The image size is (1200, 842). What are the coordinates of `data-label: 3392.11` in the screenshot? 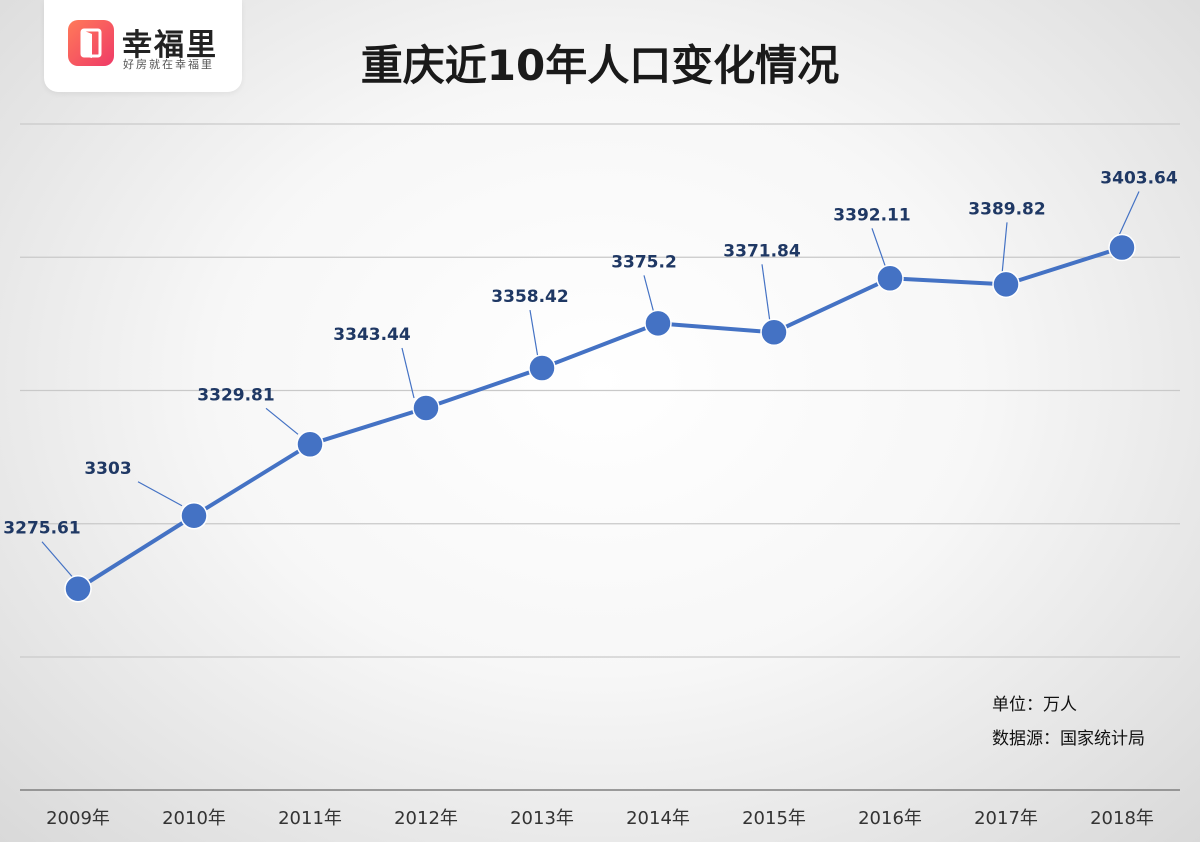 It's located at (871, 215).